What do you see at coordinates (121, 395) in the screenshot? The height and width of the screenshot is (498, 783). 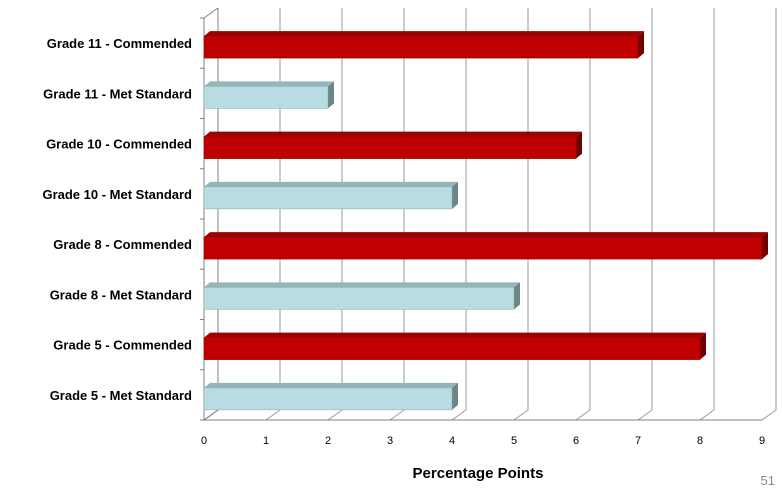 I see `category-label: Grade 5 - Met Standard` at bounding box center [121, 395].